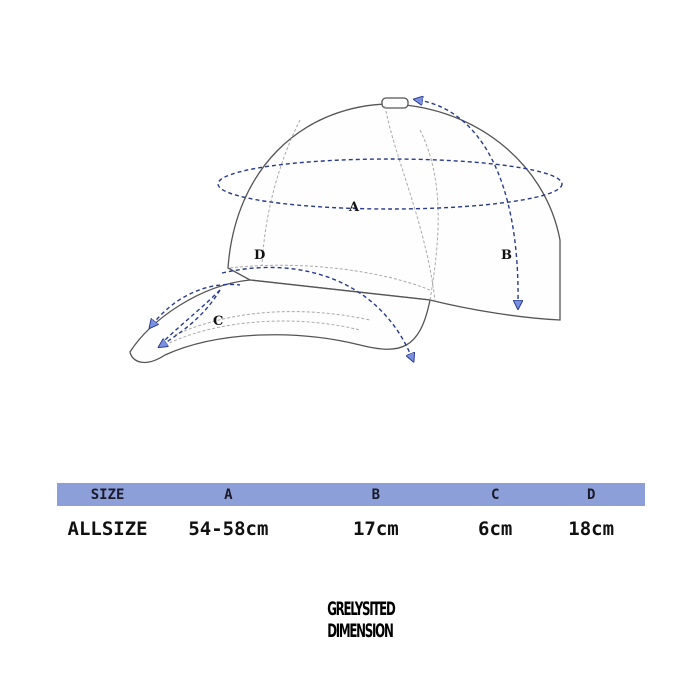 This screenshot has height=700, width=700. What do you see at coordinates (506, 255) in the screenshot?
I see `label-b: B` at bounding box center [506, 255].